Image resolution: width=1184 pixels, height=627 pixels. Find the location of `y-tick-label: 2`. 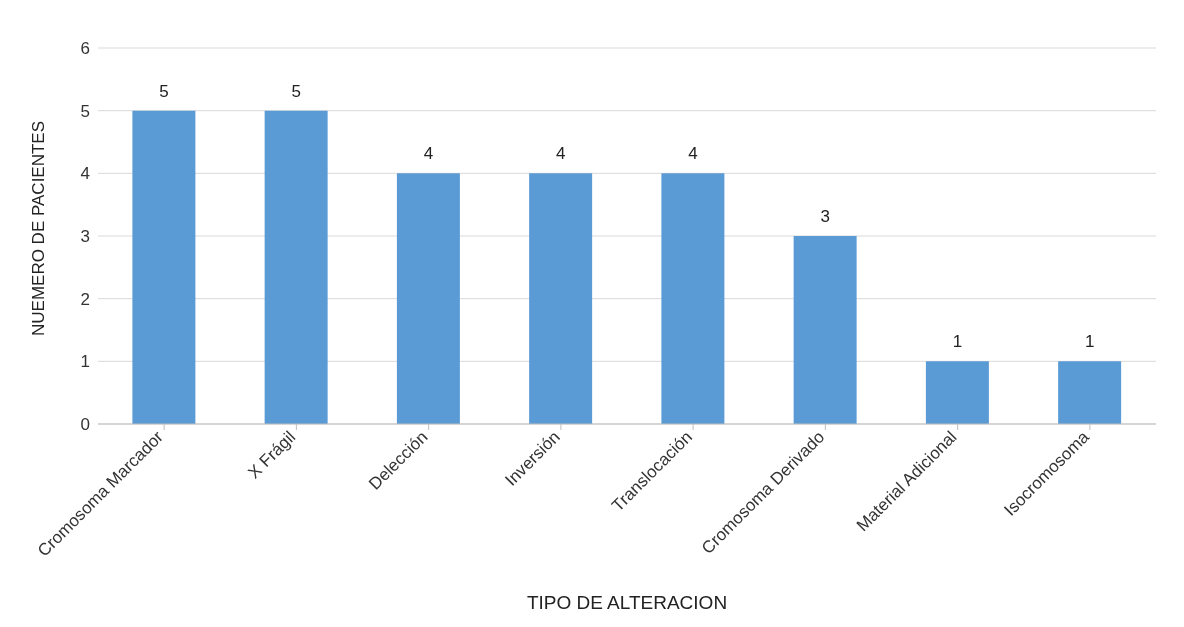

y-tick-label: 2 is located at coordinates (85, 299).